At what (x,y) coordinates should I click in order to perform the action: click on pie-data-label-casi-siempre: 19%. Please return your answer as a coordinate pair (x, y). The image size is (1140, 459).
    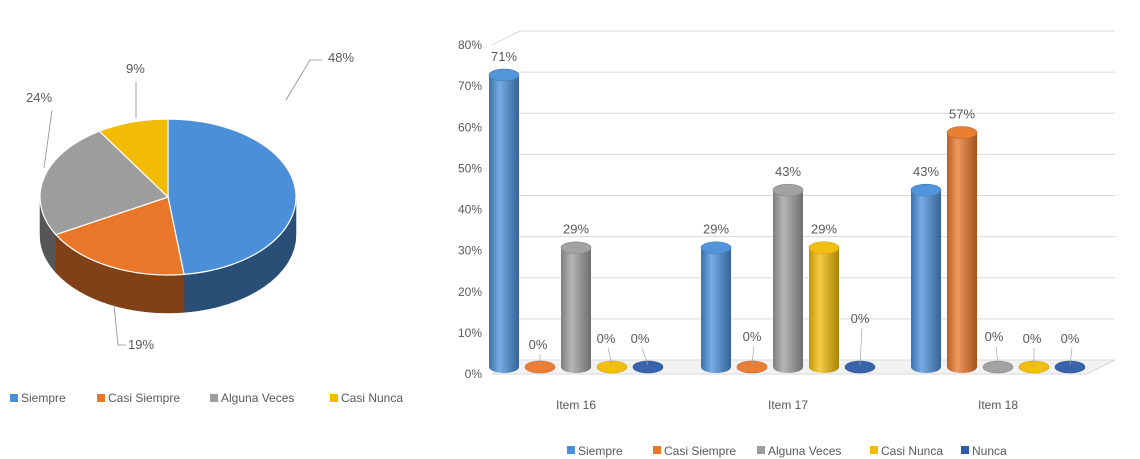
    Looking at the image, I should click on (141, 344).